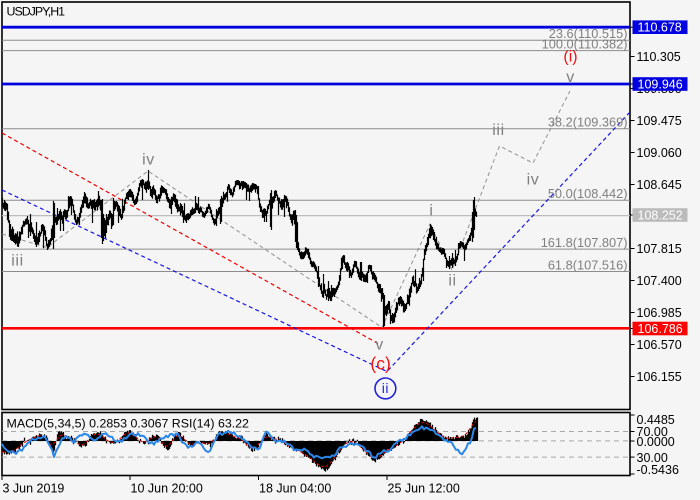 The height and width of the screenshot is (500, 700). What do you see at coordinates (659, 345) in the screenshot?
I see `svg-text: 106.570` at bounding box center [659, 345].